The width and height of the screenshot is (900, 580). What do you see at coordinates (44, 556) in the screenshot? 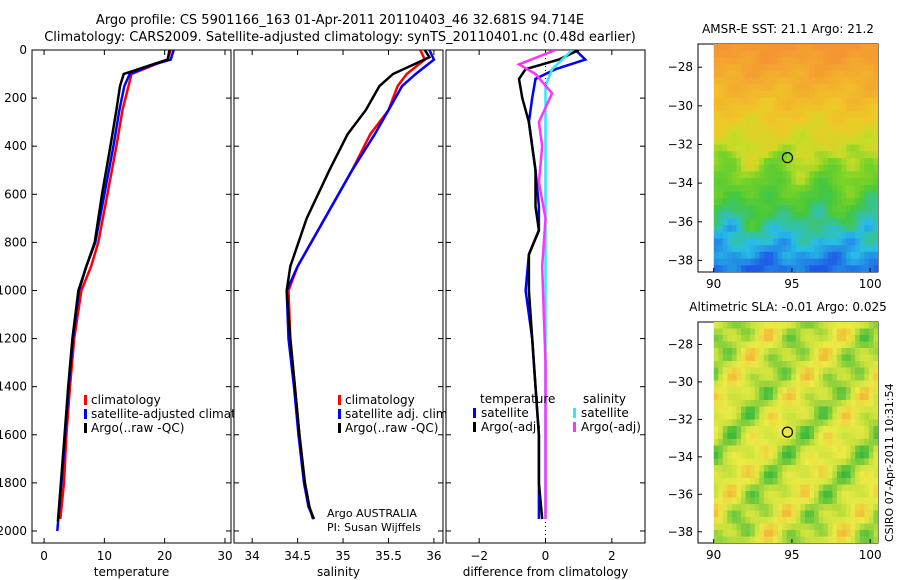
I see `x-tick-label: 0` at bounding box center [44, 556].